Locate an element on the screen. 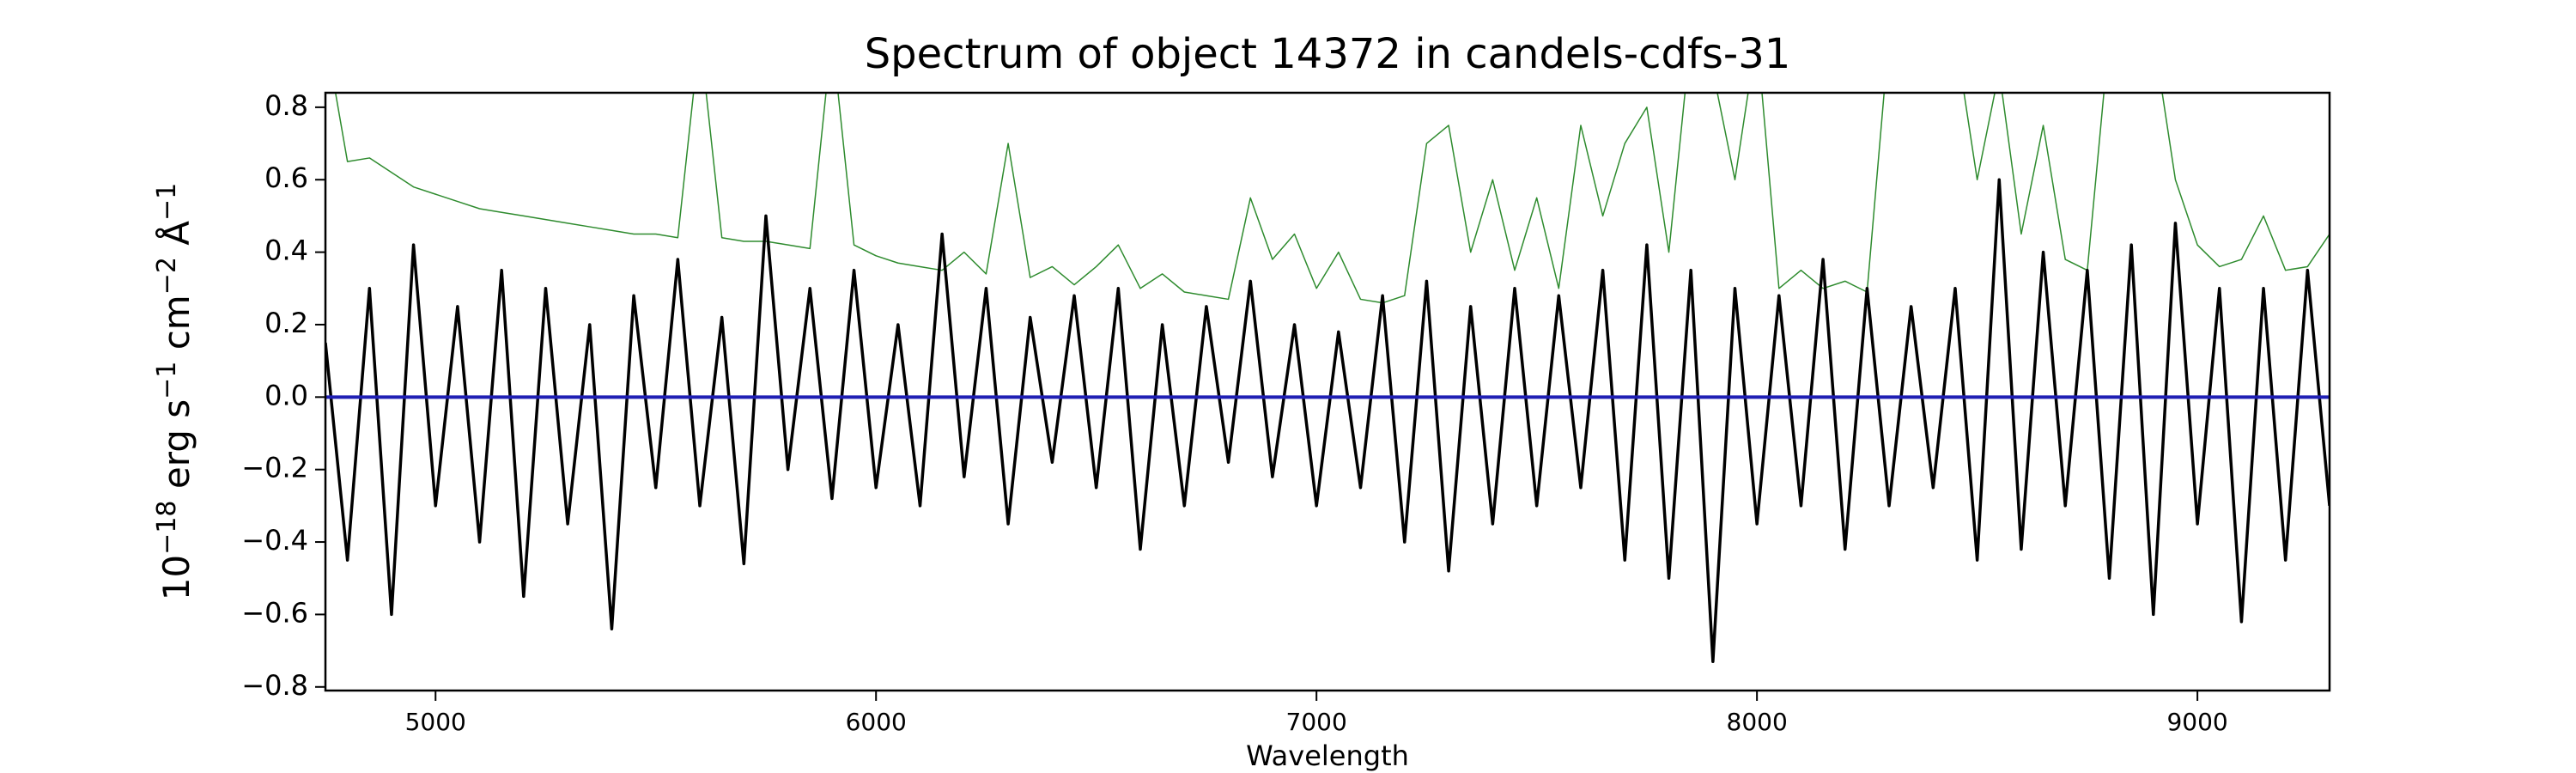 This screenshot has width=2576, height=773. y-tick-label: 0.0 is located at coordinates (286, 395).